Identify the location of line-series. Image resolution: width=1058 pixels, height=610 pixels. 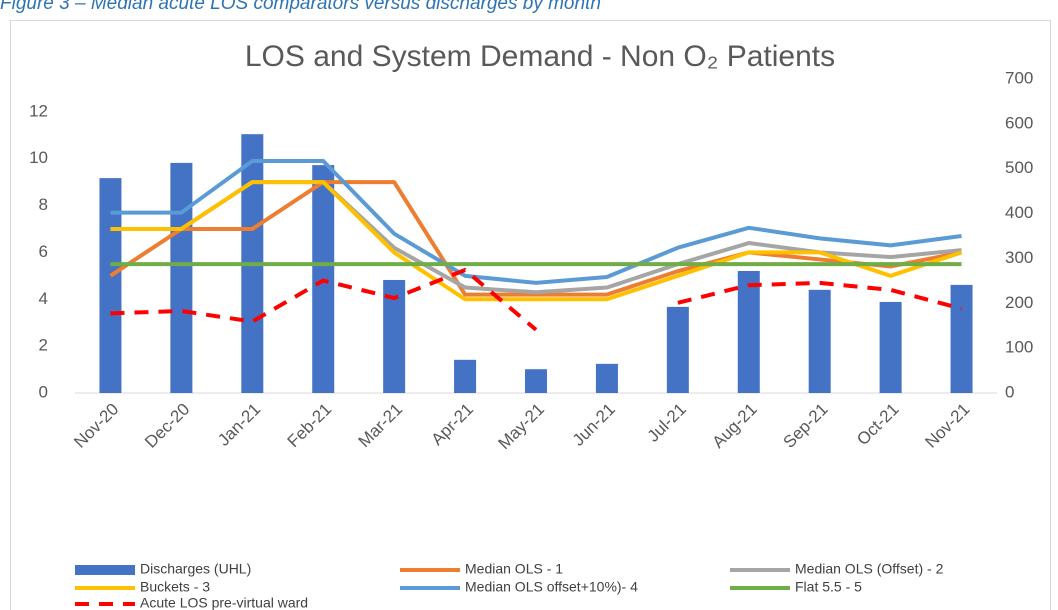
(536, 299).